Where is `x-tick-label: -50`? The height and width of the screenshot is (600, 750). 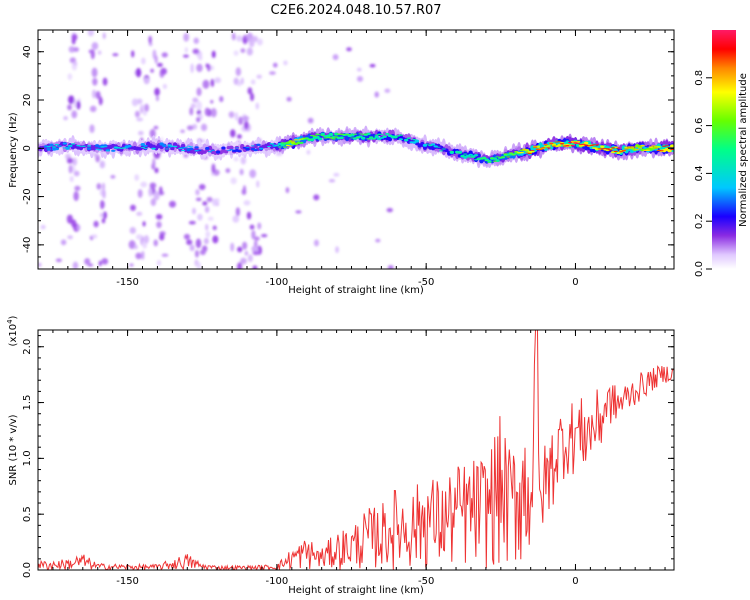
x-tick-label: -50 is located at coordinates (426, 282).